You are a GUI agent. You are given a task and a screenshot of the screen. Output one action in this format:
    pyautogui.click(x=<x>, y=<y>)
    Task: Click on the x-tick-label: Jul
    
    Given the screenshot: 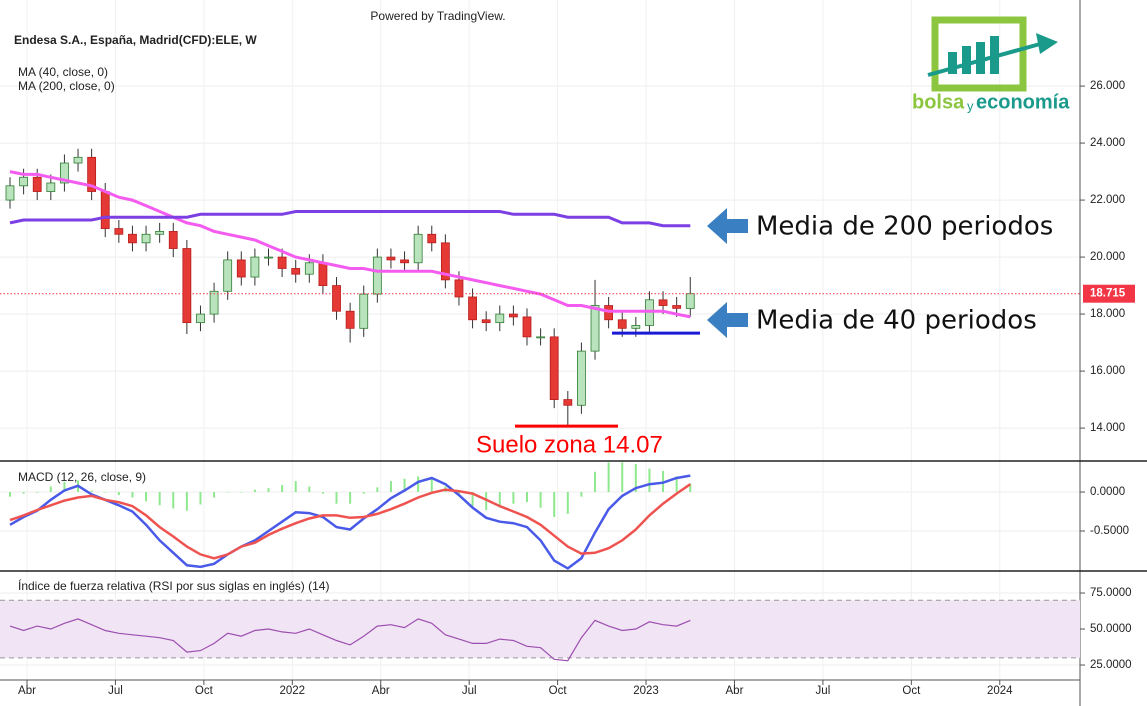 What is the action you would take?
    pyautogui.click(x=115, y=691)
    